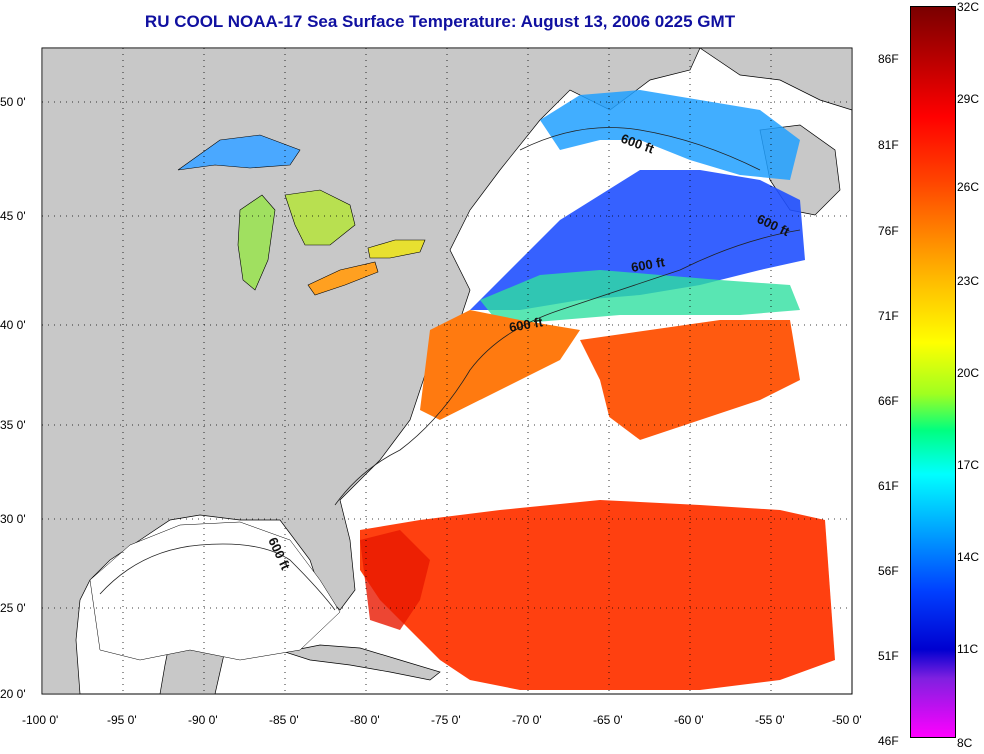 This screenshot has width=984, height=754. Describe the element at coordinates (770, 720) in the screenshot. I see `lon-tick: -55 0'` at that location.